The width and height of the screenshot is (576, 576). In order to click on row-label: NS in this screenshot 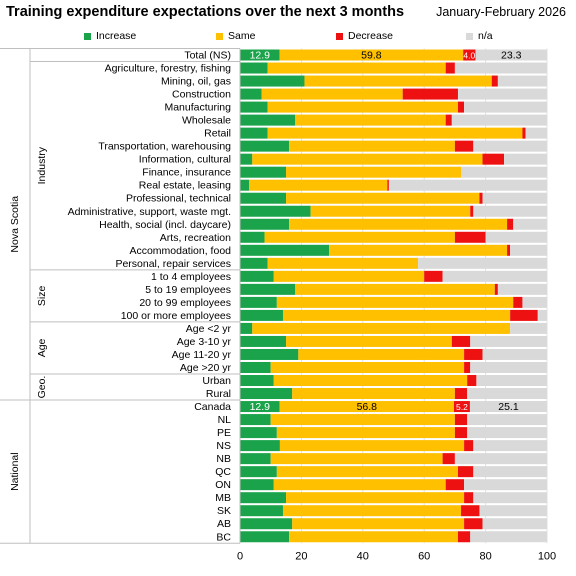, I will do `click(223, 446)`.